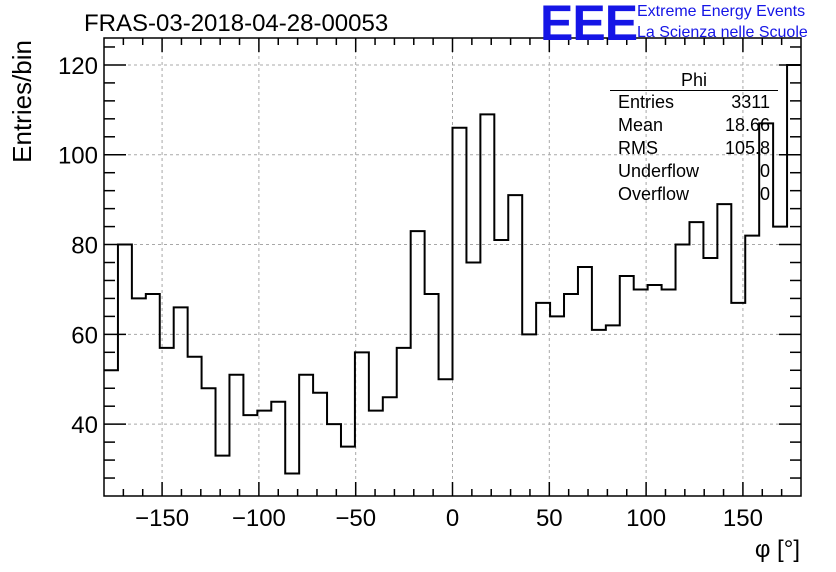 The width and height of the screenshot is (836, 572). Describe the element at coordinates (646, 518) in the screenshot. I see `x-tick-label: 100` at that location.